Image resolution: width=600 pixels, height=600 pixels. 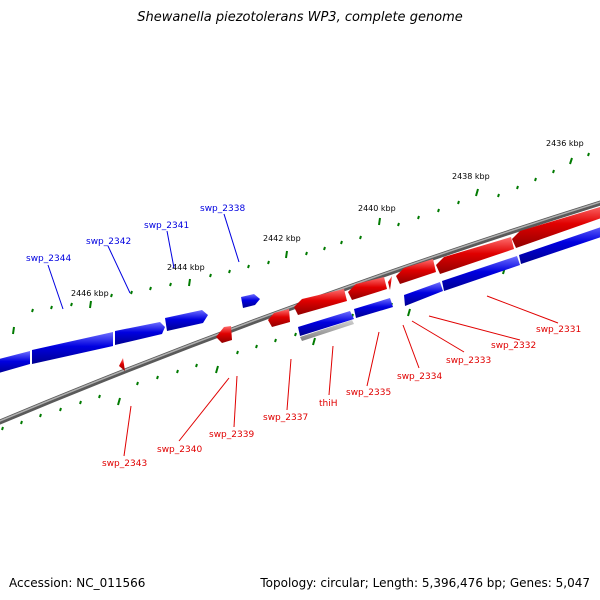 What do you see at coordinates (471, 176) in the screenshot?
I see `tick-label-2438: 2438 kbp` at bounding box center [471, 176].